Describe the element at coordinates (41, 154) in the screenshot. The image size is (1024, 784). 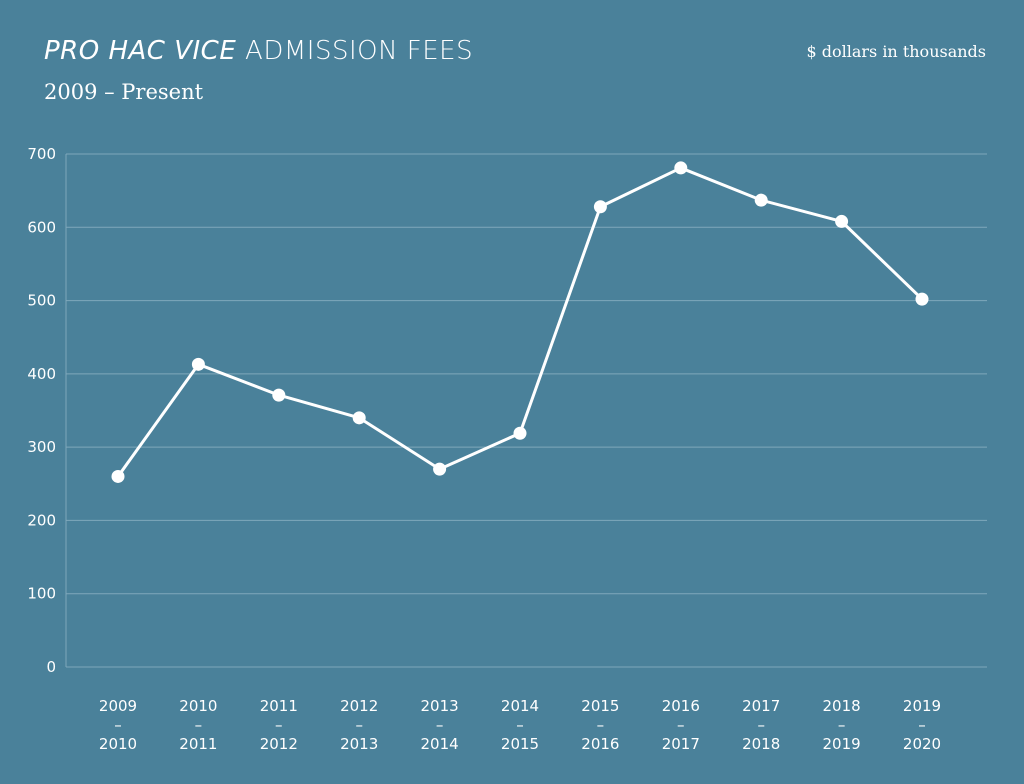
I see `y-tick-label: 700` at that location.